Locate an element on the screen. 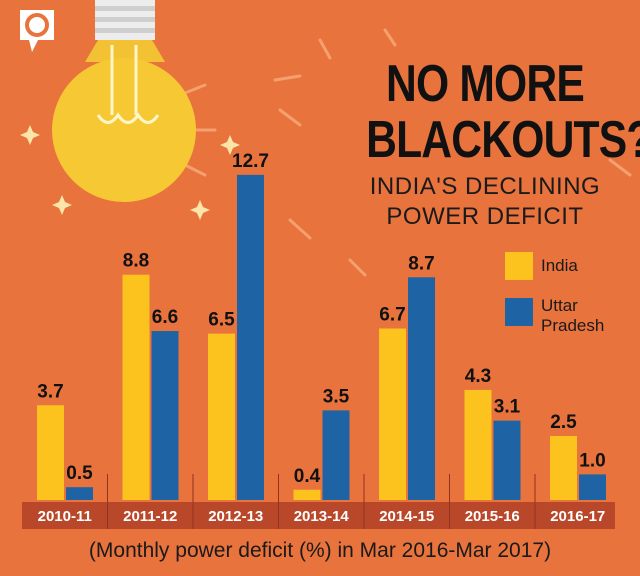 The image size is (640, 576). x-axis-separators is located at coordinates (321, 501).